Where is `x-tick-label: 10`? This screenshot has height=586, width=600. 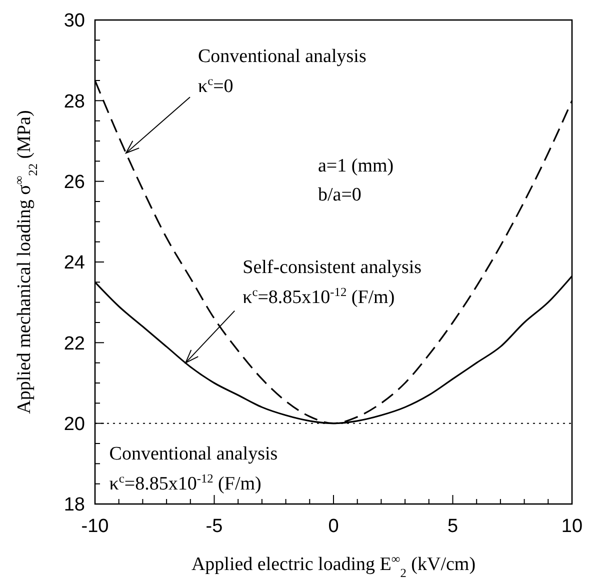 x-tick-label: 10 is located at coordinates (572, 526).